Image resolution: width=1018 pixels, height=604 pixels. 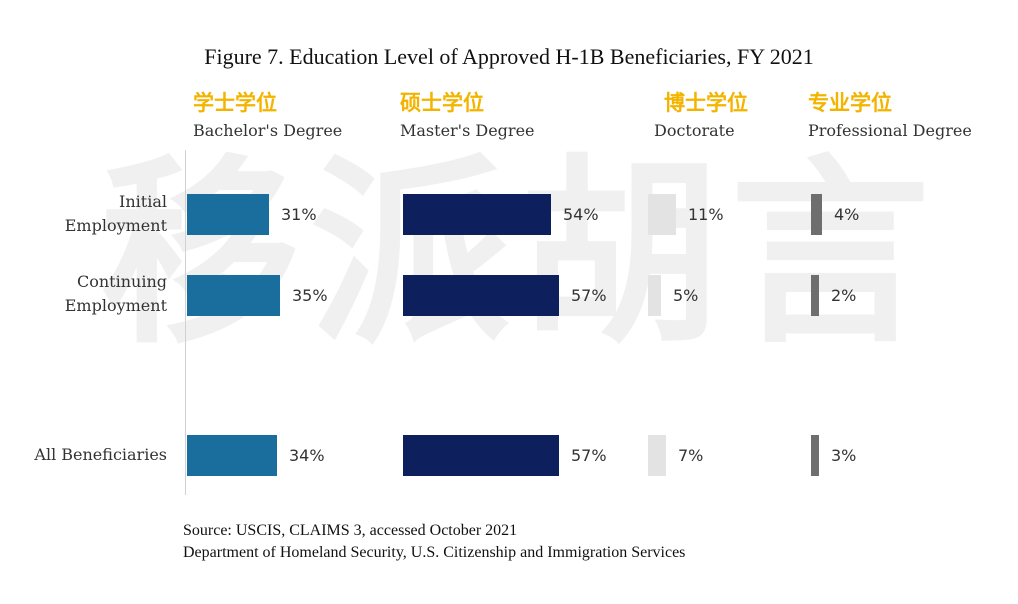 I want to click on column-header-en: Master's Degree, so click(x=467, y=130).